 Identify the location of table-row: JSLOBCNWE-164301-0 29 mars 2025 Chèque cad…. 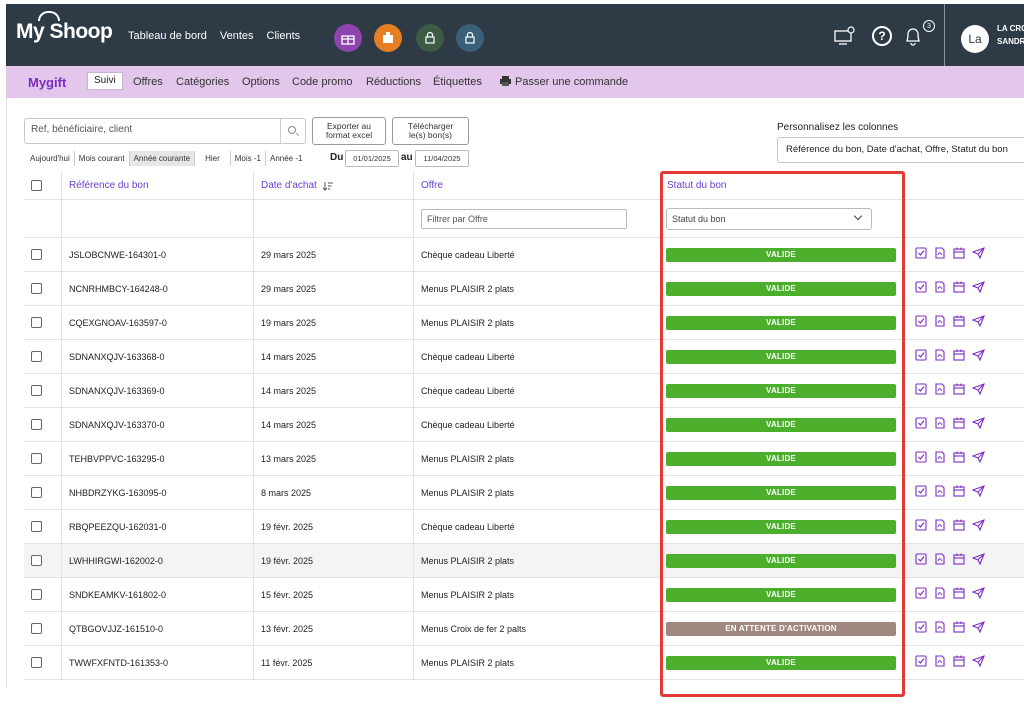
(524, 255).